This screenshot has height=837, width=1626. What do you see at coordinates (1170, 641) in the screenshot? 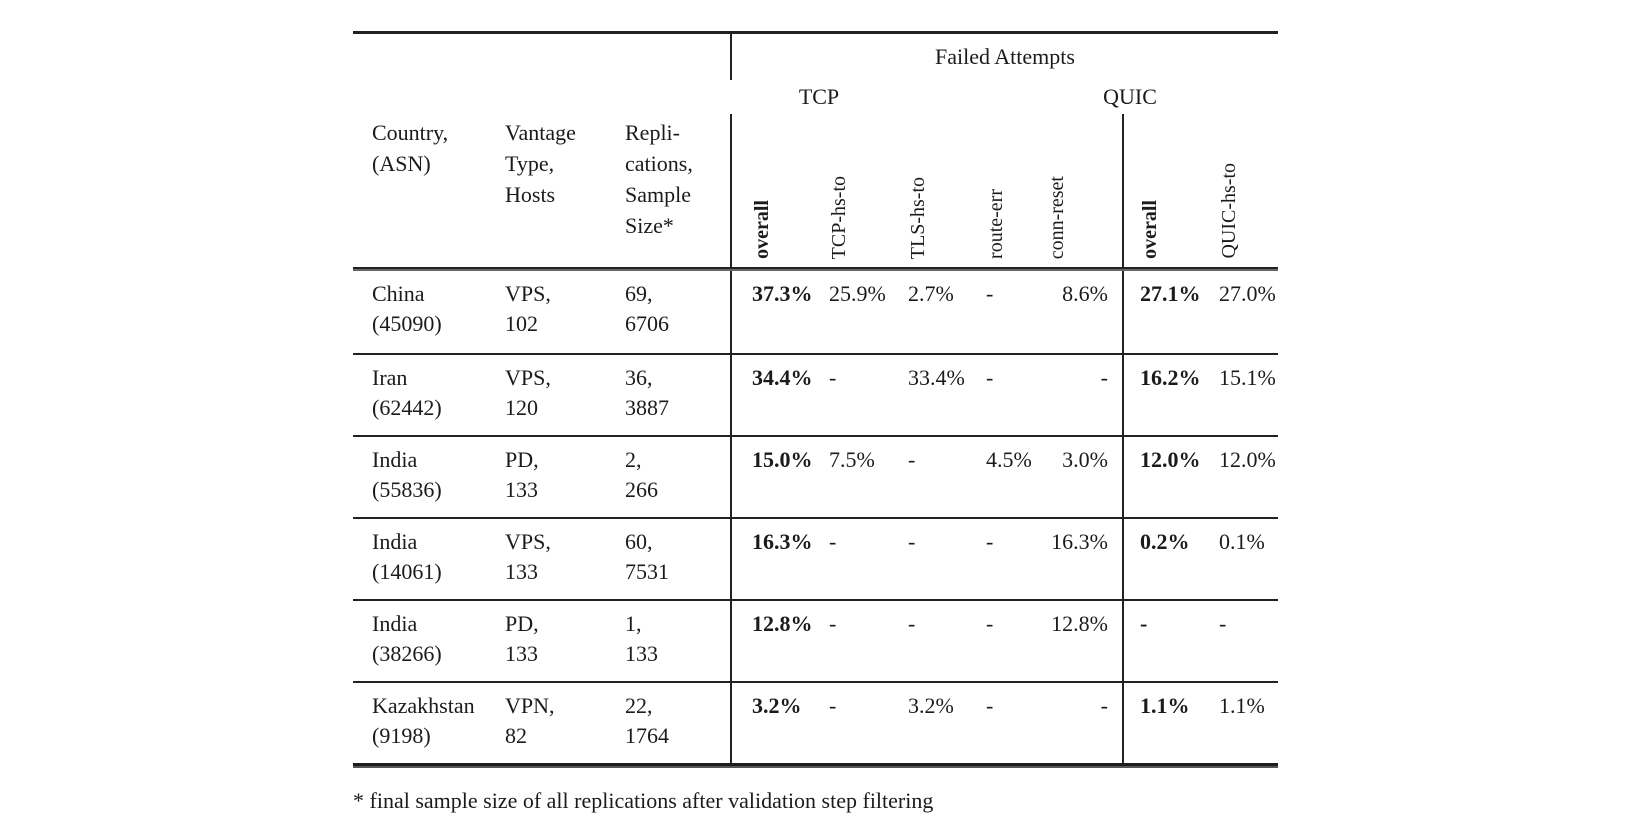
I see `cell-quic-overall: -` at bounding box center [1170, 641].